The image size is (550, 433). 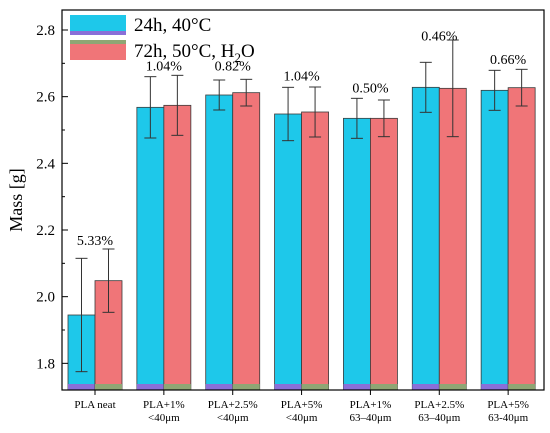 I want to click on annotation-c3: 0.82%, so click(x=233, y=67).